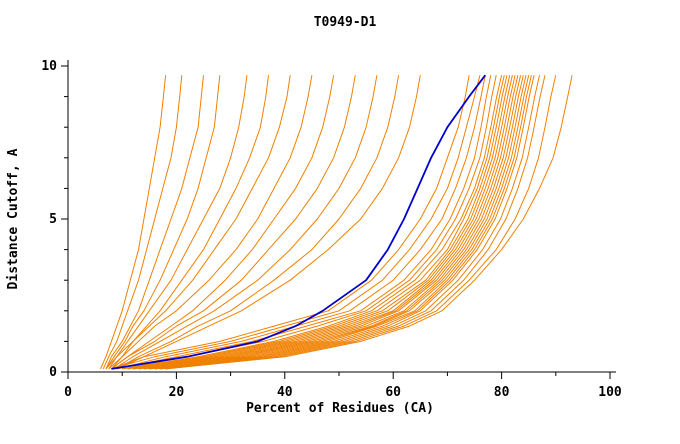  I want to click on x-tick-label: 20, so click(177, 392).